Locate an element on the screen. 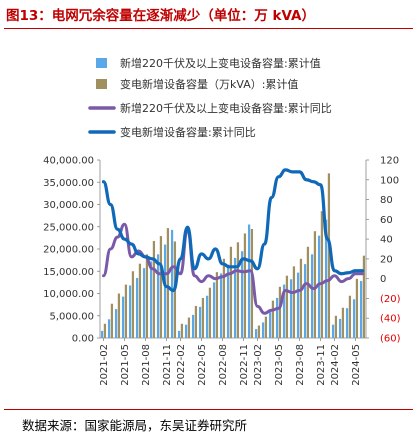 The width and height of the screenshot is (417, 439). y-right-tick-label: 0 is located at coordinates (383, 279).